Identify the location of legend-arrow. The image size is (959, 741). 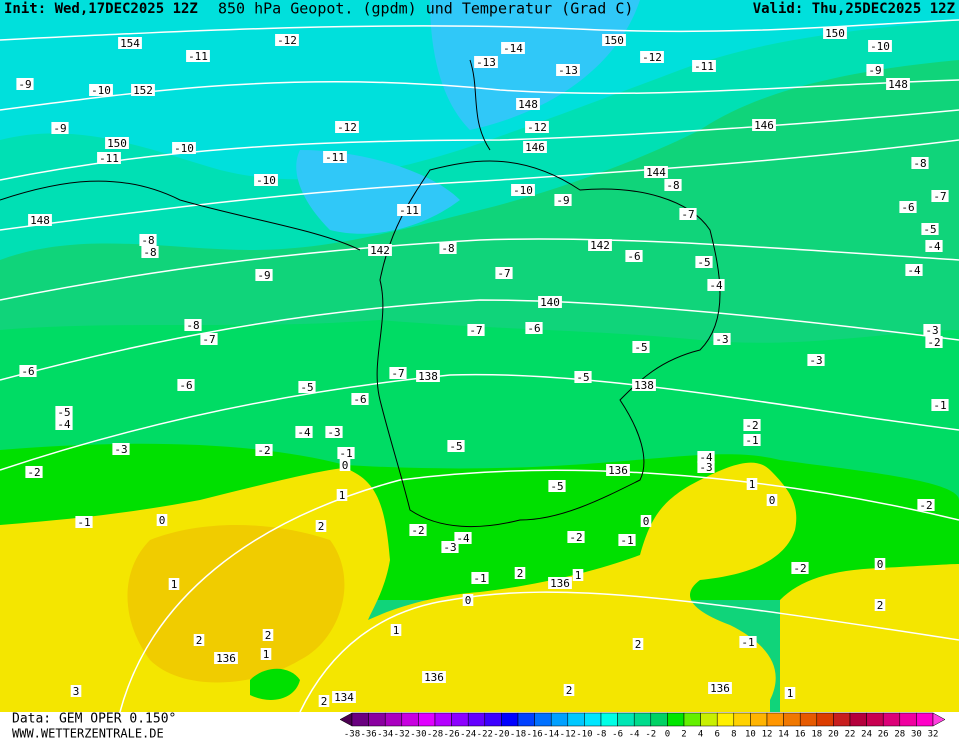
(939, 719).